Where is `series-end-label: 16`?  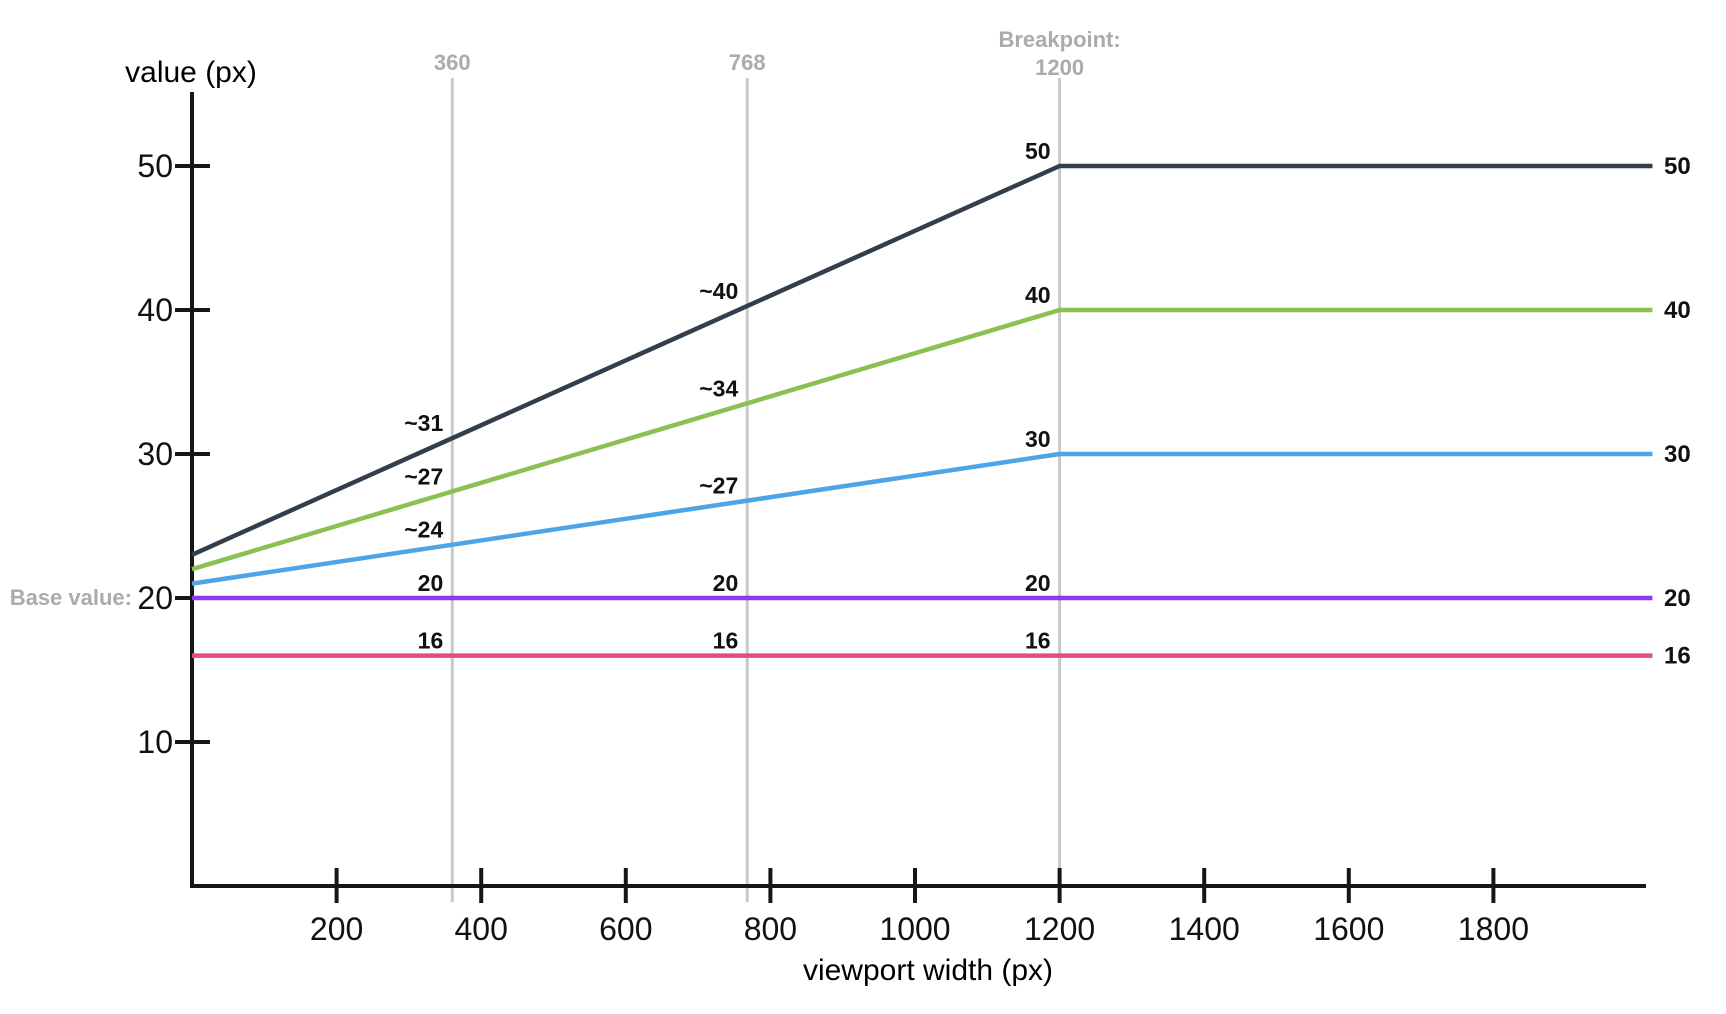
series-end-label: 16 is located at coordinates (1677, 656).